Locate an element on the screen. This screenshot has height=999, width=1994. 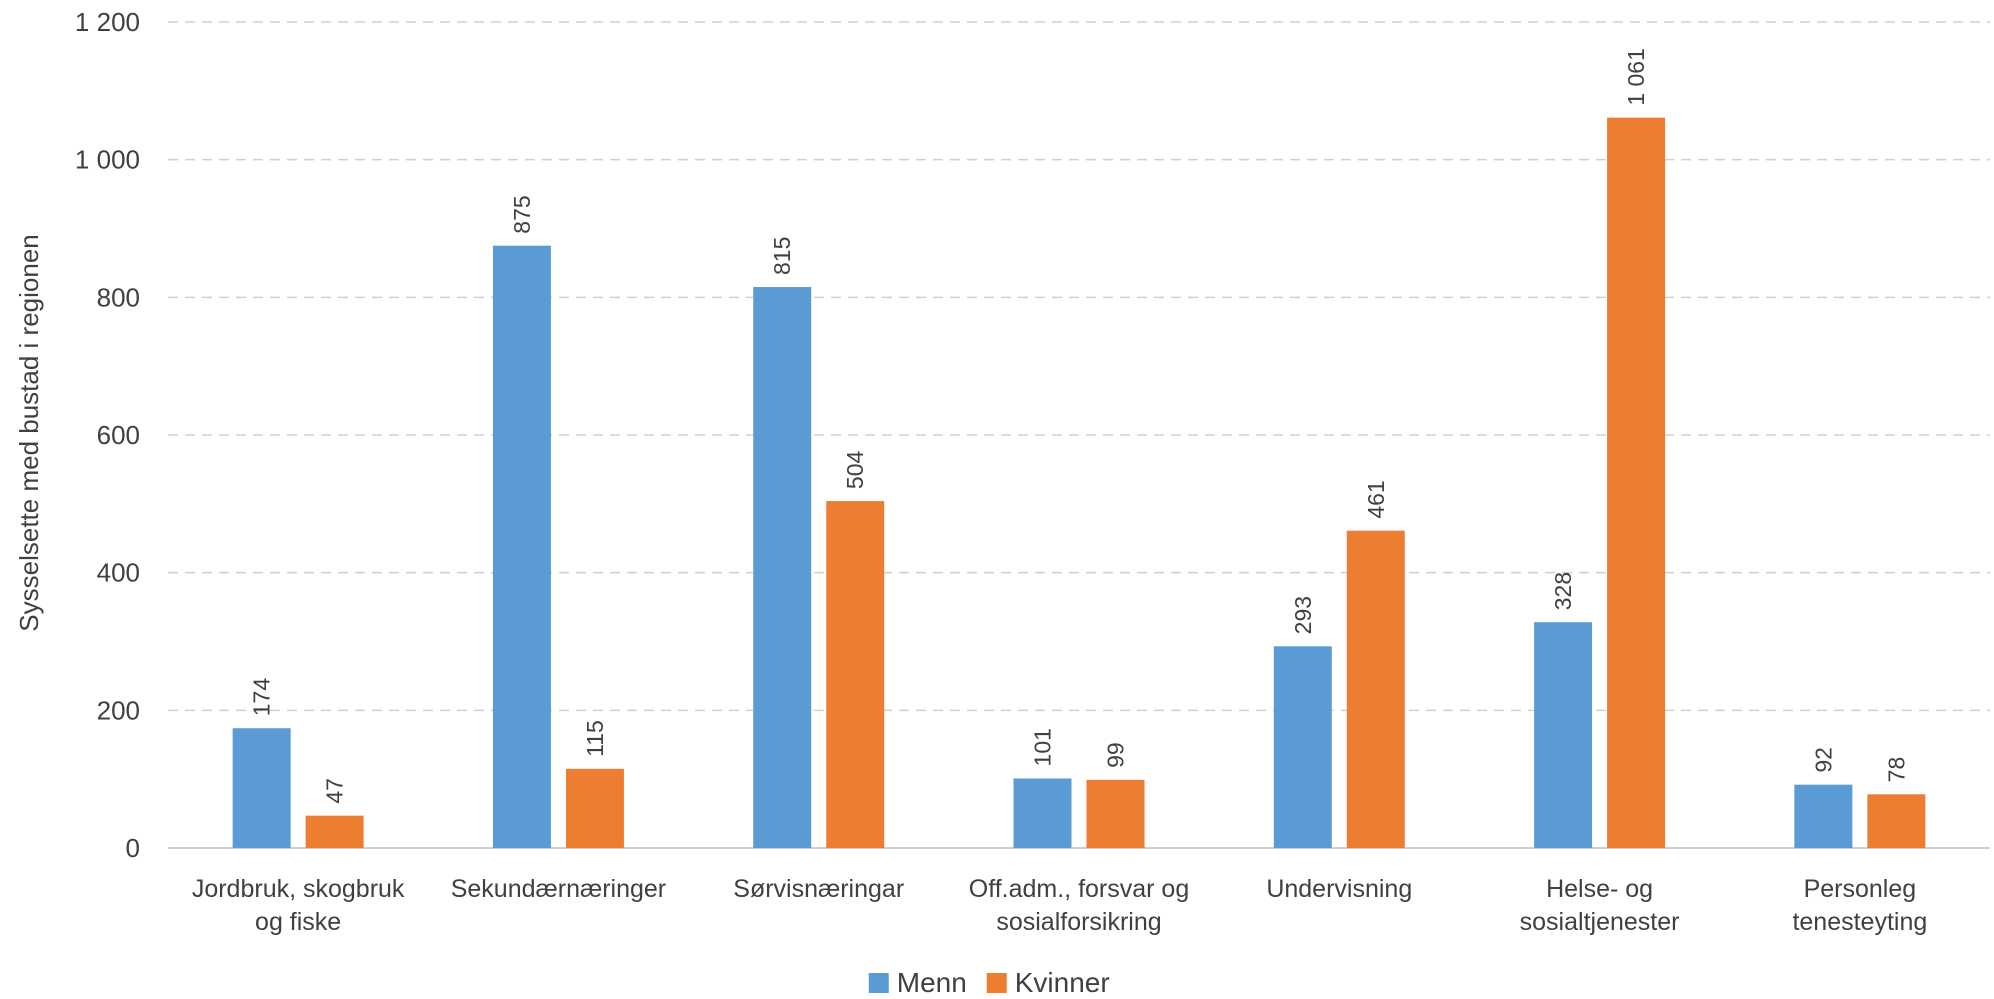
data-label-menn: 293 is located at coordinates (1303, 615).